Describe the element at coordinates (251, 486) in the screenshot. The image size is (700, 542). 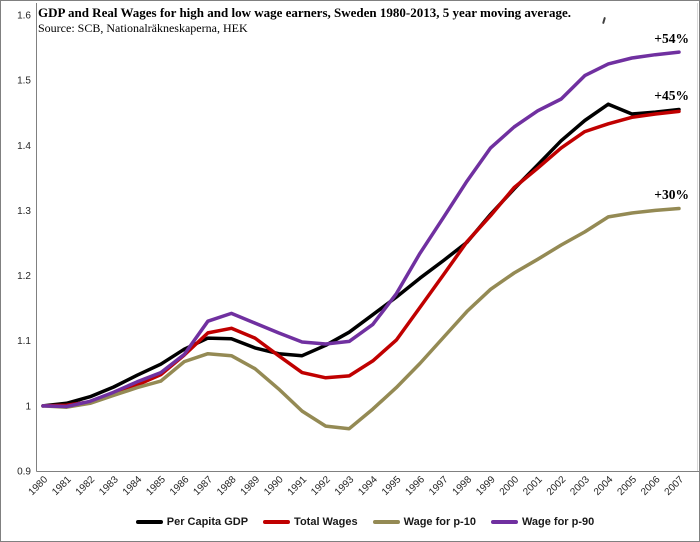
I see `x-axis-label: 1989` at that location.